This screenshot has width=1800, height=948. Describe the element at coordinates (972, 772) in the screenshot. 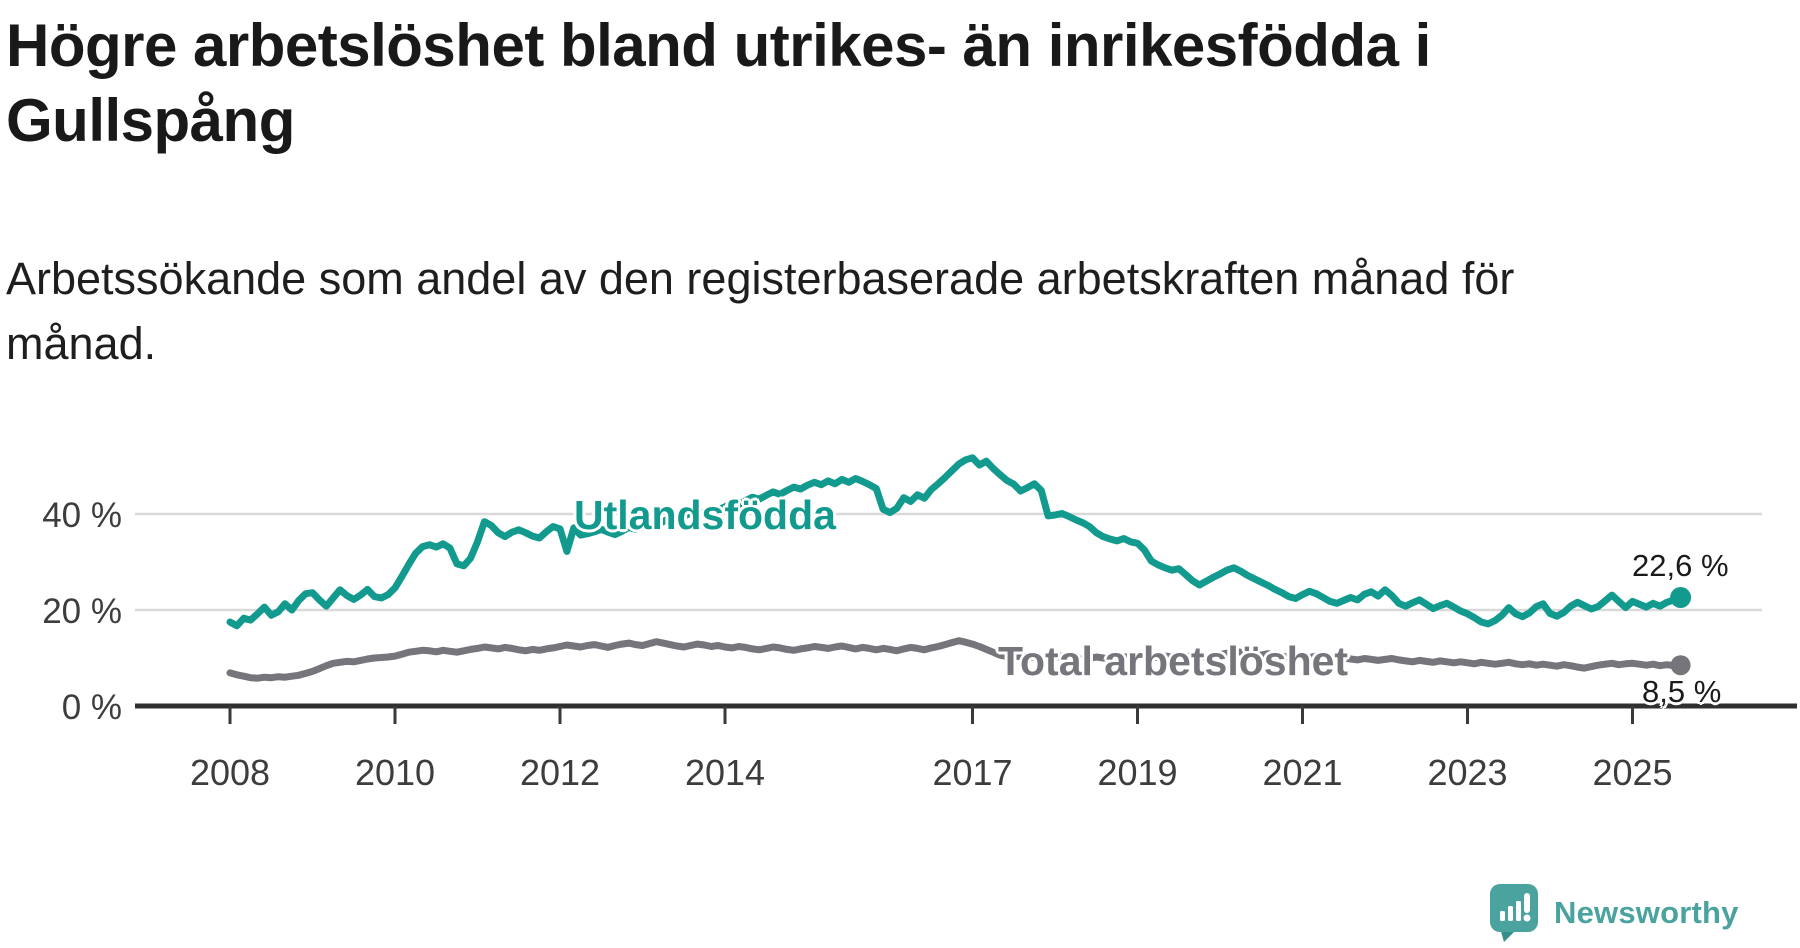

I see `x-tick-label: 2017` at that location.